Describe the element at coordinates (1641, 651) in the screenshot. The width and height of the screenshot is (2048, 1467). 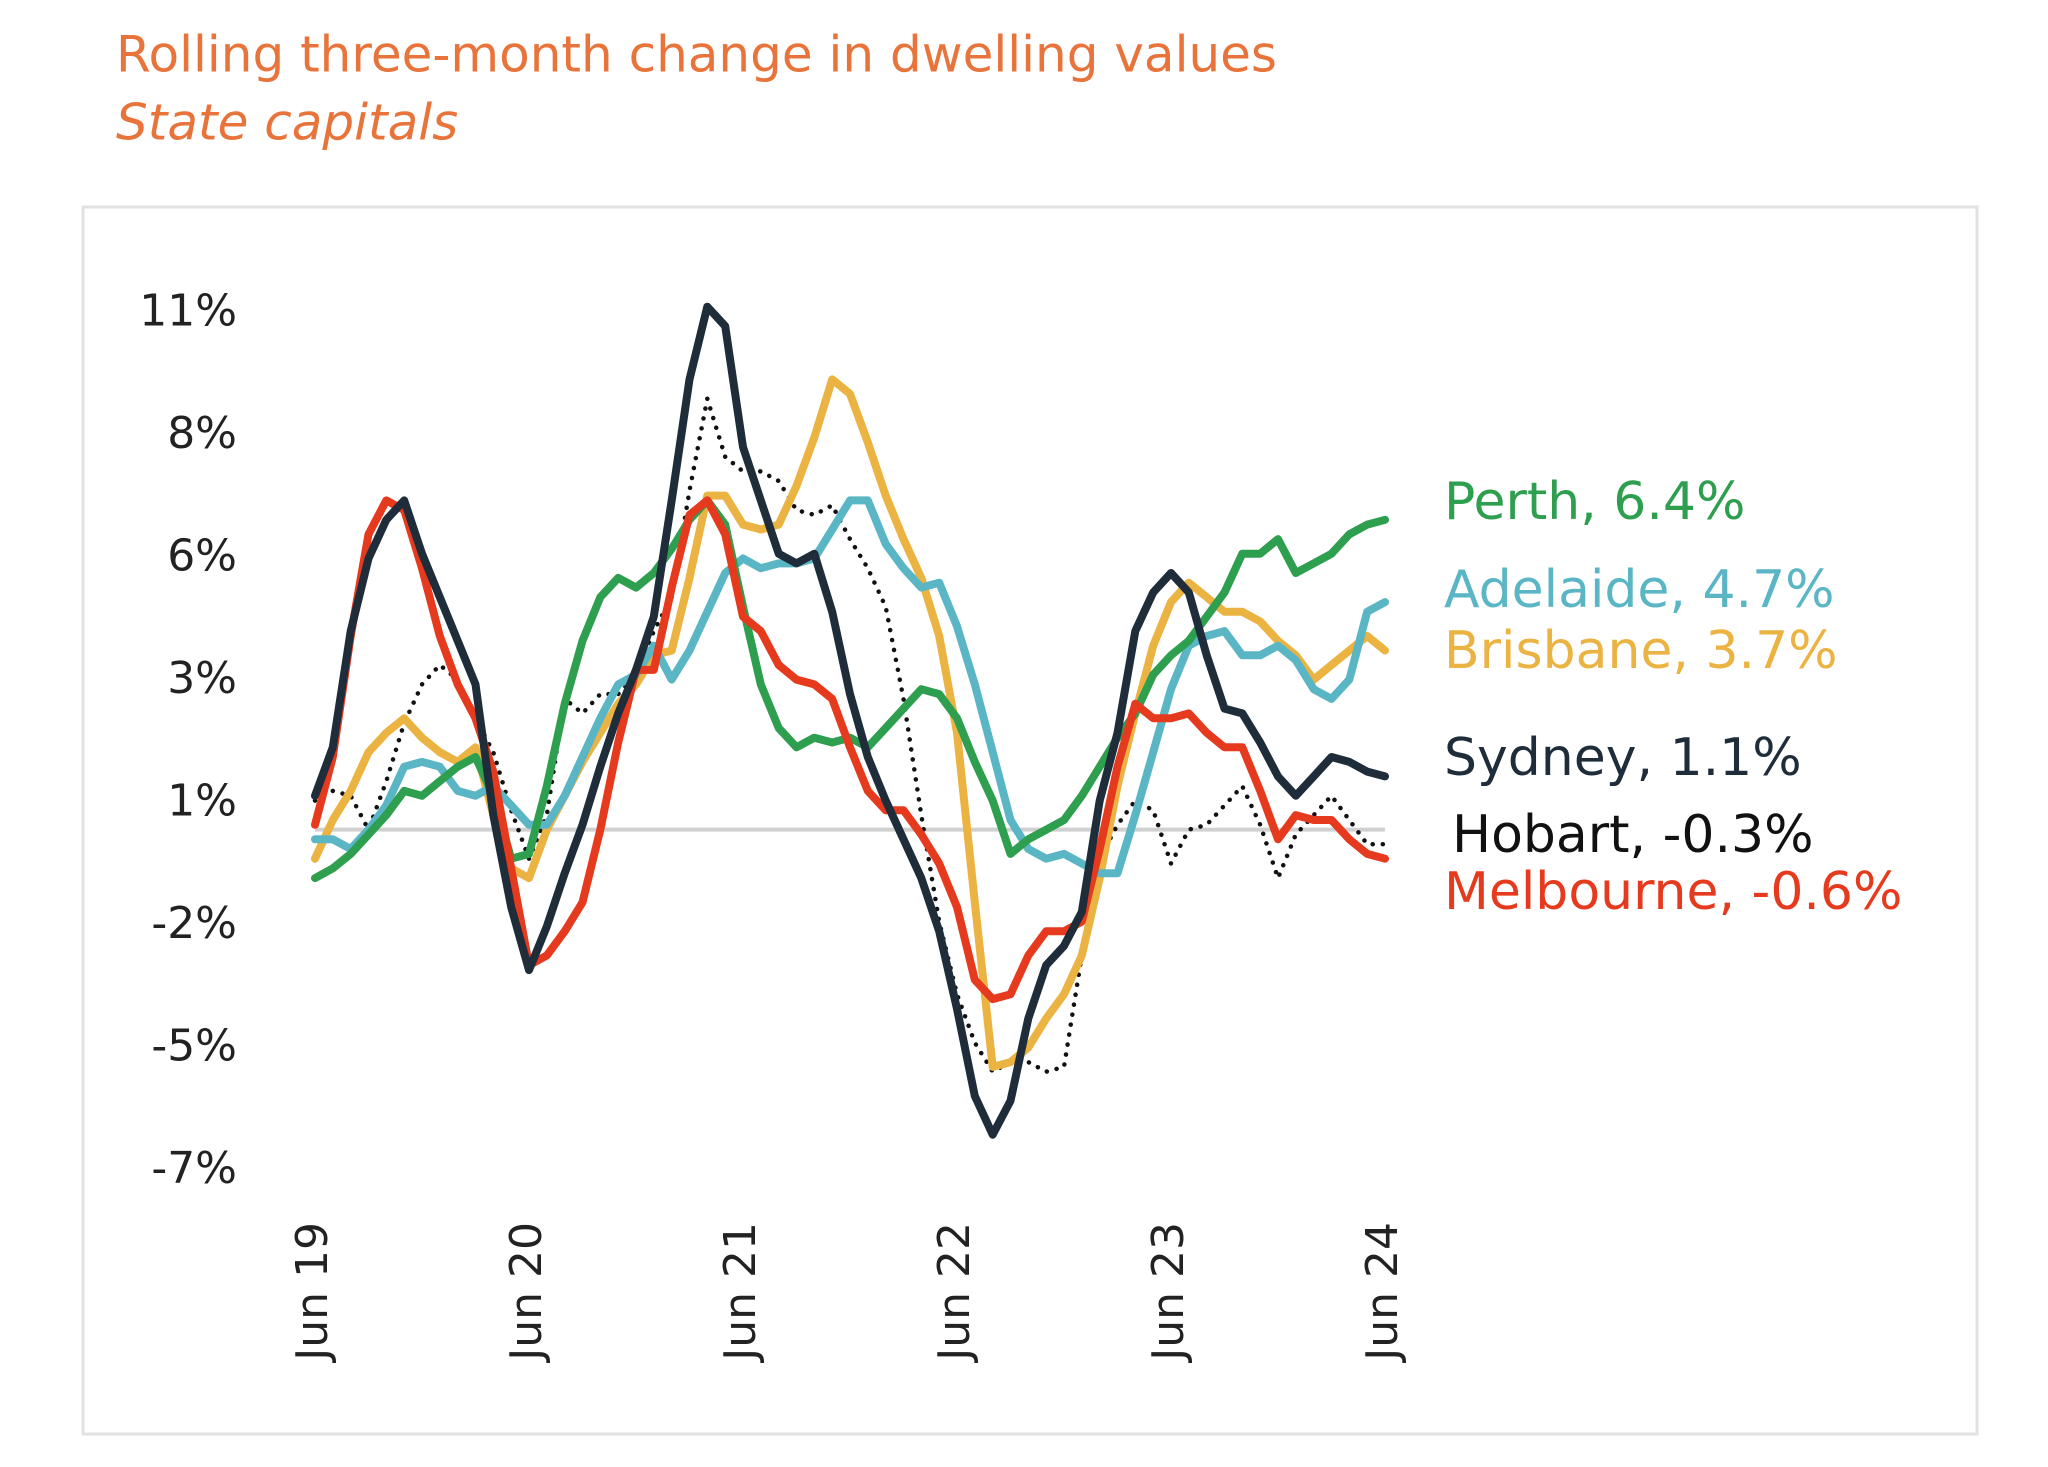
I see `series-label: Brisbane, 3.7%` at that location.